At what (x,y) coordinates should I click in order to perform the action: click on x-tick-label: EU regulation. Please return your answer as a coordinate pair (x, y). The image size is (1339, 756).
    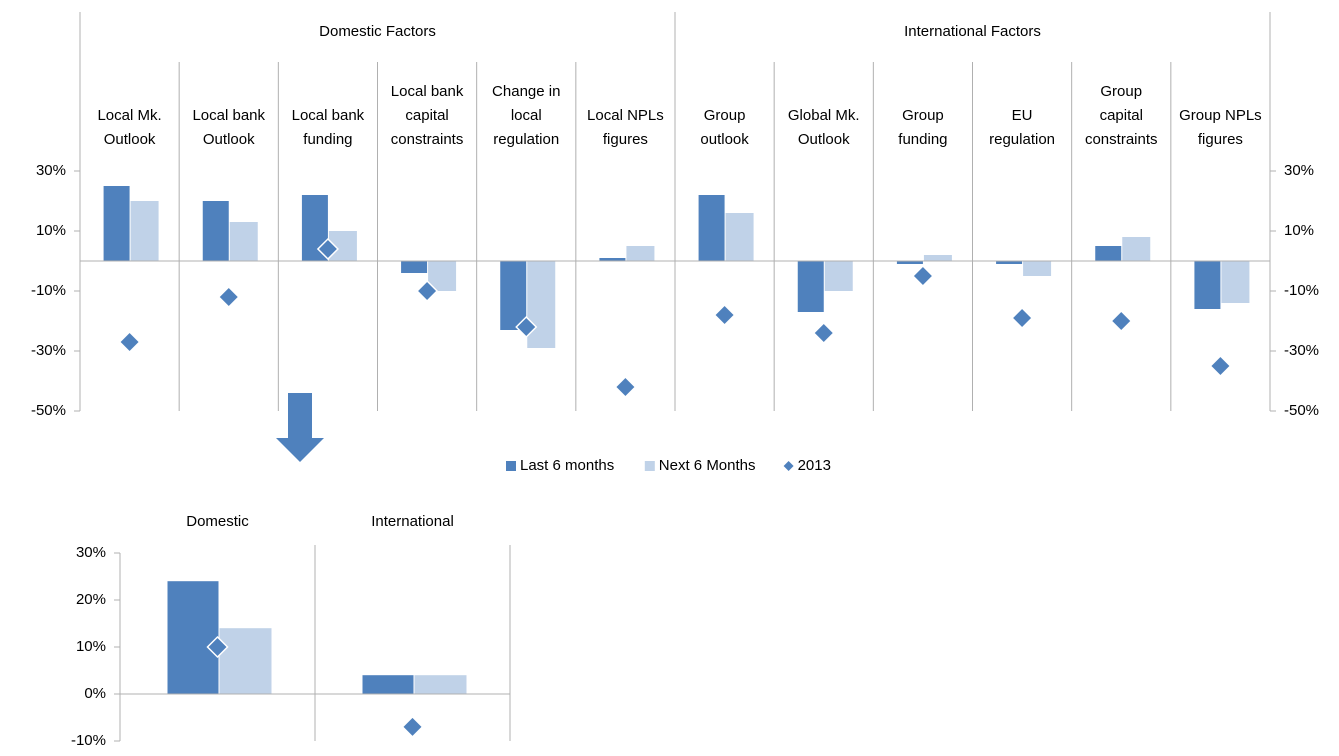
    Looking at the image, I should click on (1022, 127).